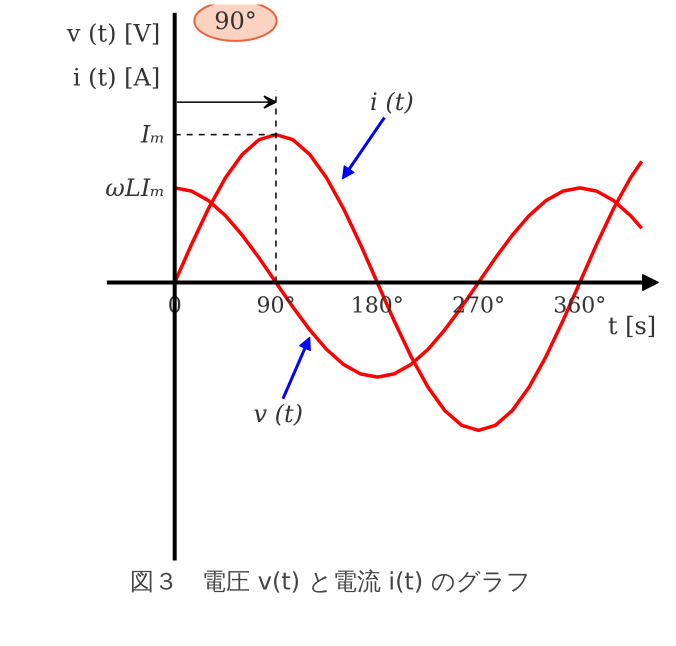 The width and height of the screenshot is (676, 646). I want to click on text: v (t), so click(278, 414).